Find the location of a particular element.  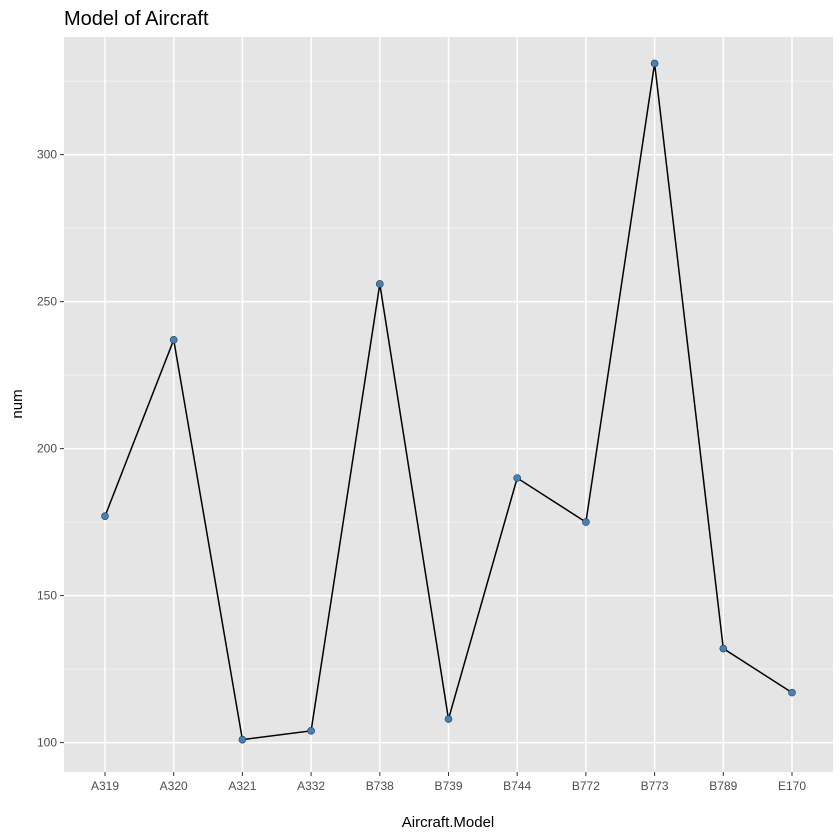

y-axis: 100 150 200 250 300 is located at coordinates (50, 449).